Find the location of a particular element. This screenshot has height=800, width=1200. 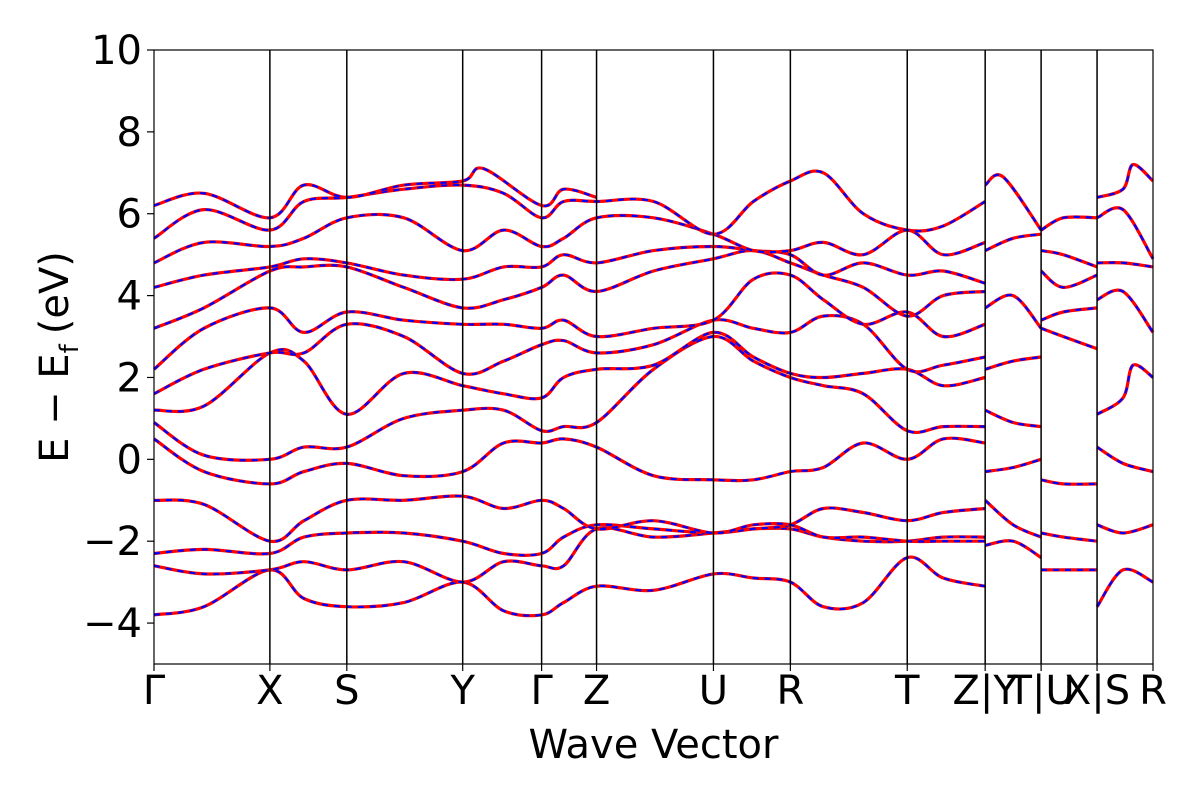

x-tick-label-6: U is located at coordinates (713, 691).